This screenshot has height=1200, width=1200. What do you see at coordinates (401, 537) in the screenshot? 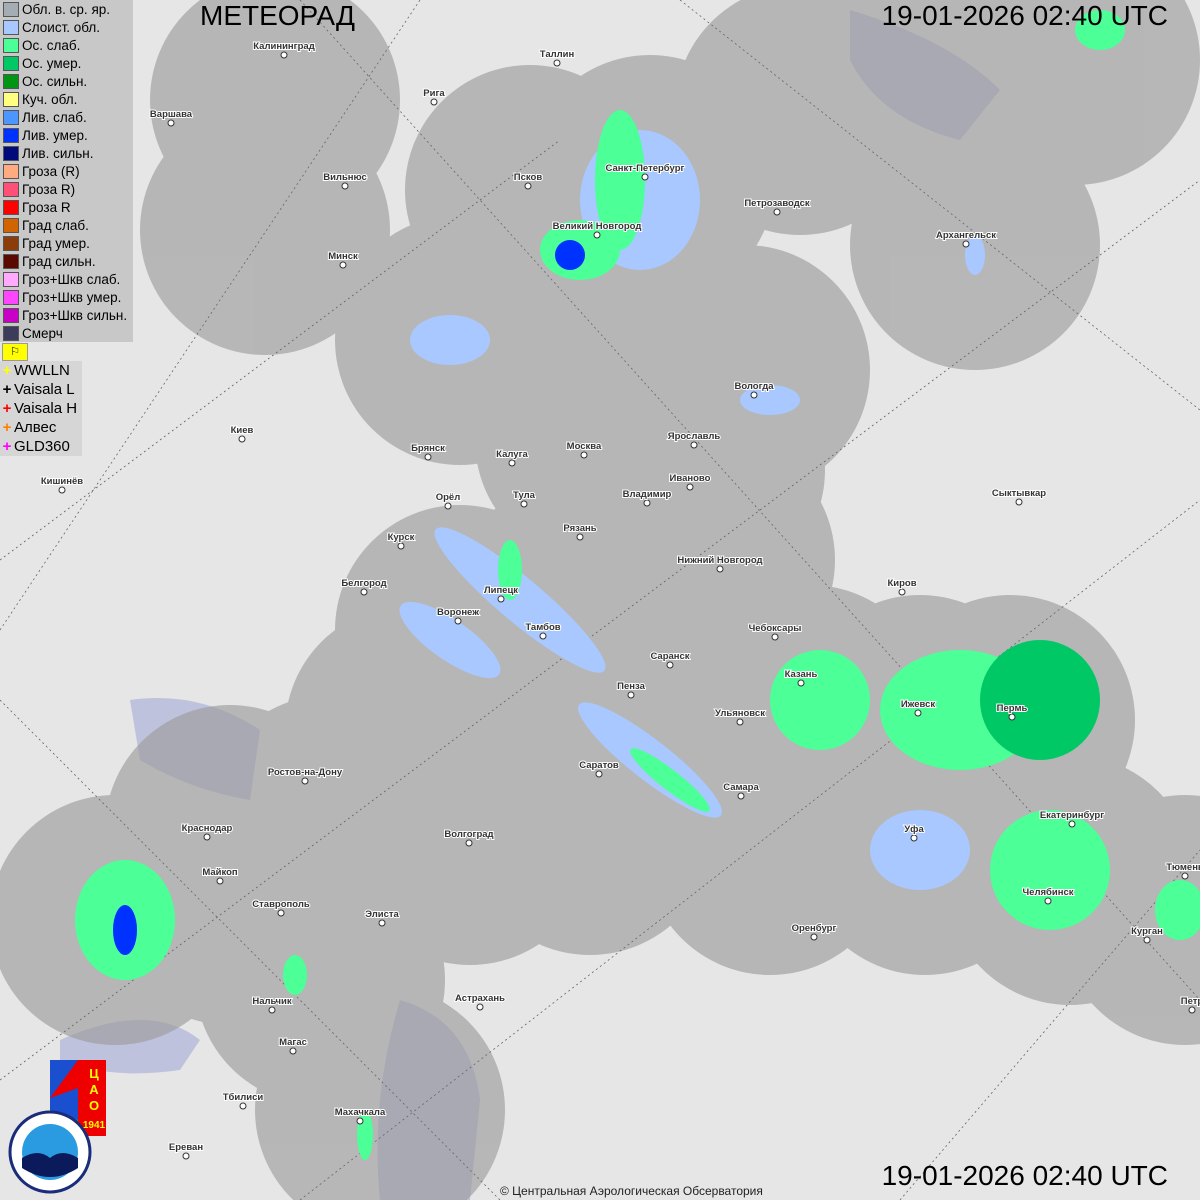
I see `city-label: Курск` at bounding box center [401, 537].